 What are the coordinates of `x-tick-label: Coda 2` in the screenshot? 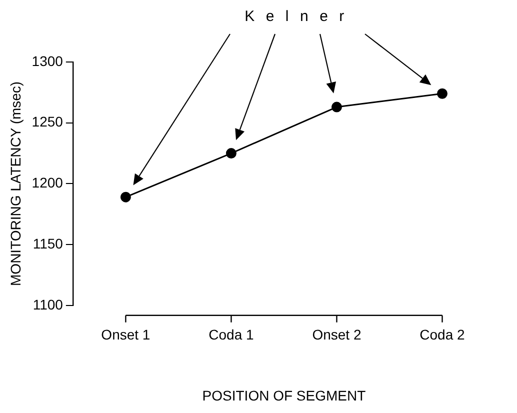 It's located at (443, 334).